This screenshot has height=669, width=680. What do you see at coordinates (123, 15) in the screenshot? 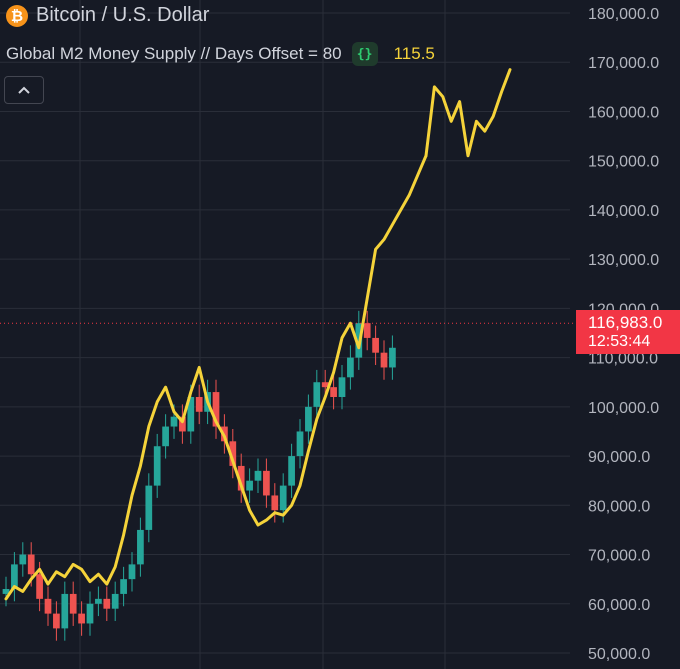
I see `symbol-title: Bitcoin / U.S. Dollar` at bounding box center [123, 15].